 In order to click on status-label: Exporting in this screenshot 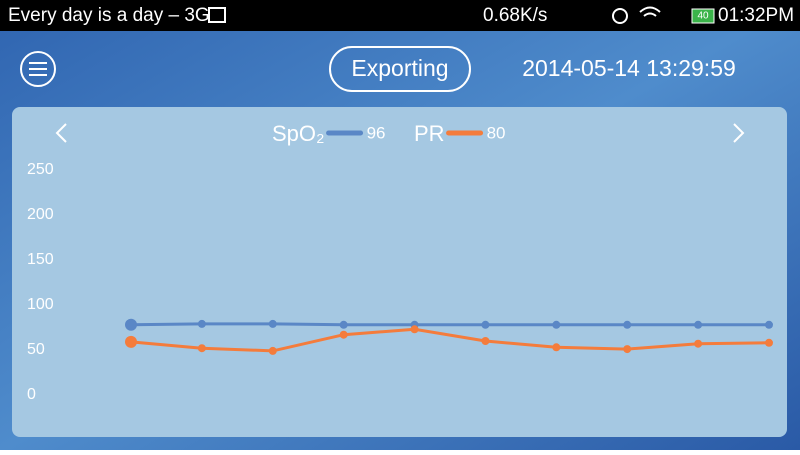, I will do `click(399, 68)`.